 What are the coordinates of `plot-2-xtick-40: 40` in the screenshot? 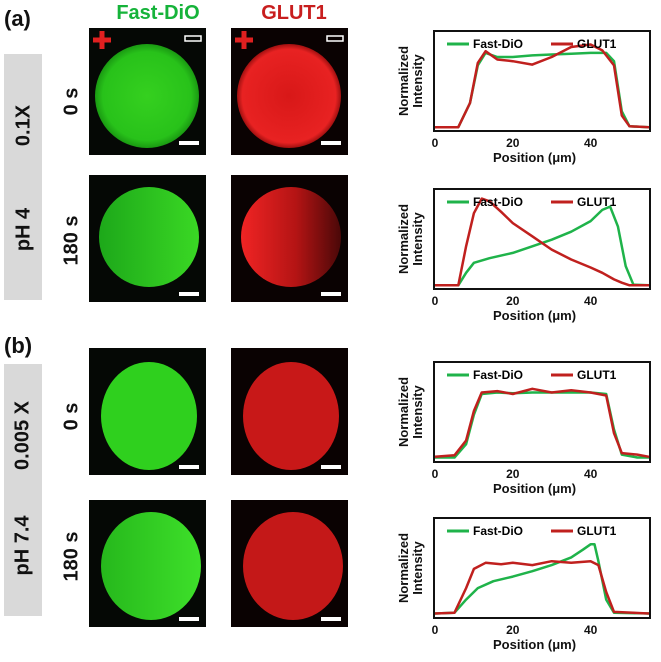 It's located at (590, 474).